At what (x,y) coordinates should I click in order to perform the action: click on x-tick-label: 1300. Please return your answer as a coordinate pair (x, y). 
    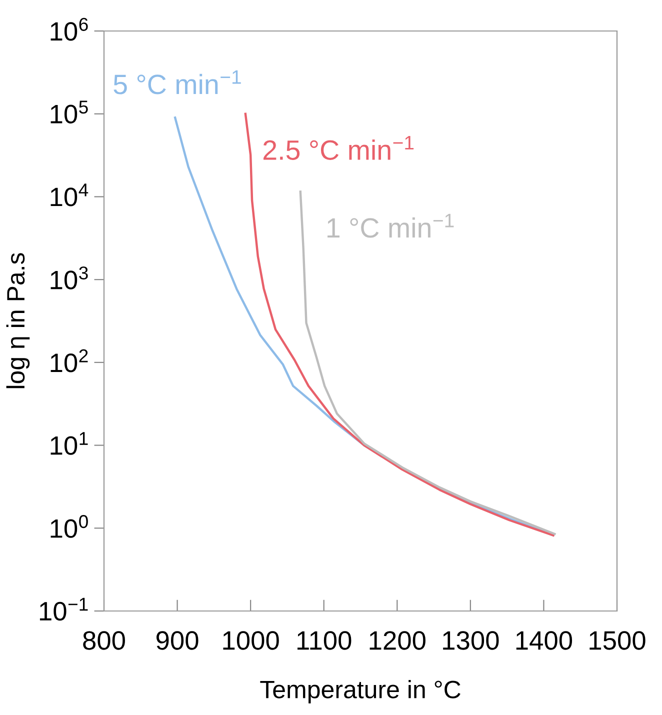
    Looking at the image, I should click on (471, 640).